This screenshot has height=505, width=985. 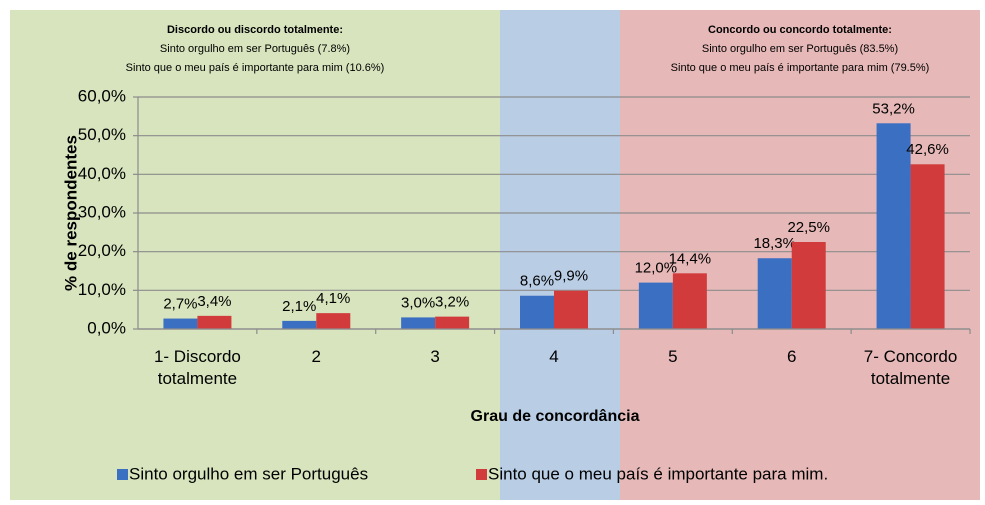 I want to click on value-label: 3,4%, so click(x=214, y=301).